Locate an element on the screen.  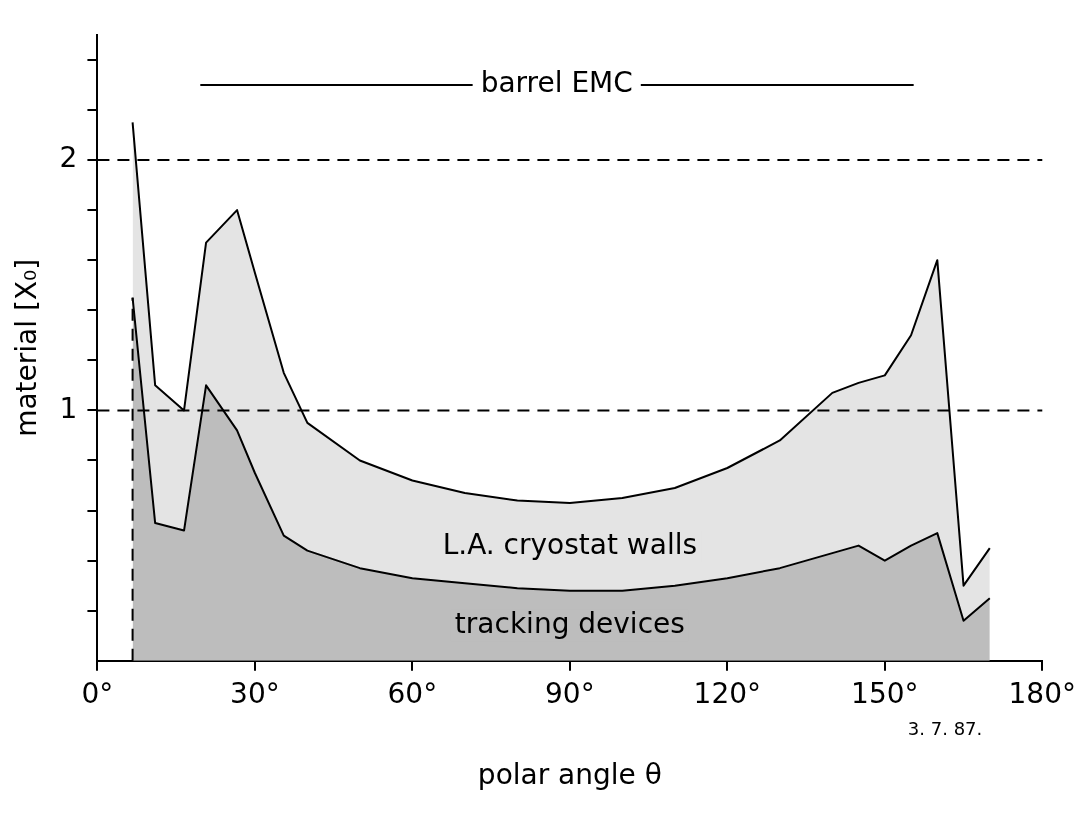
text: 3. 7. 87. is located at coordinates (945, 729).